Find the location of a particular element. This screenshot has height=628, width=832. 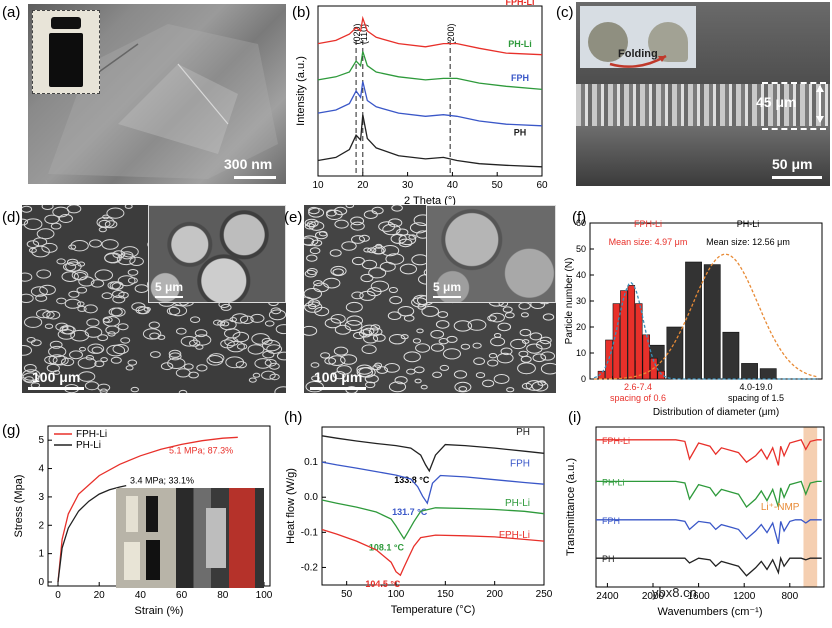

scale-bar-label: 50 μm is located at coordinates (792, 164).